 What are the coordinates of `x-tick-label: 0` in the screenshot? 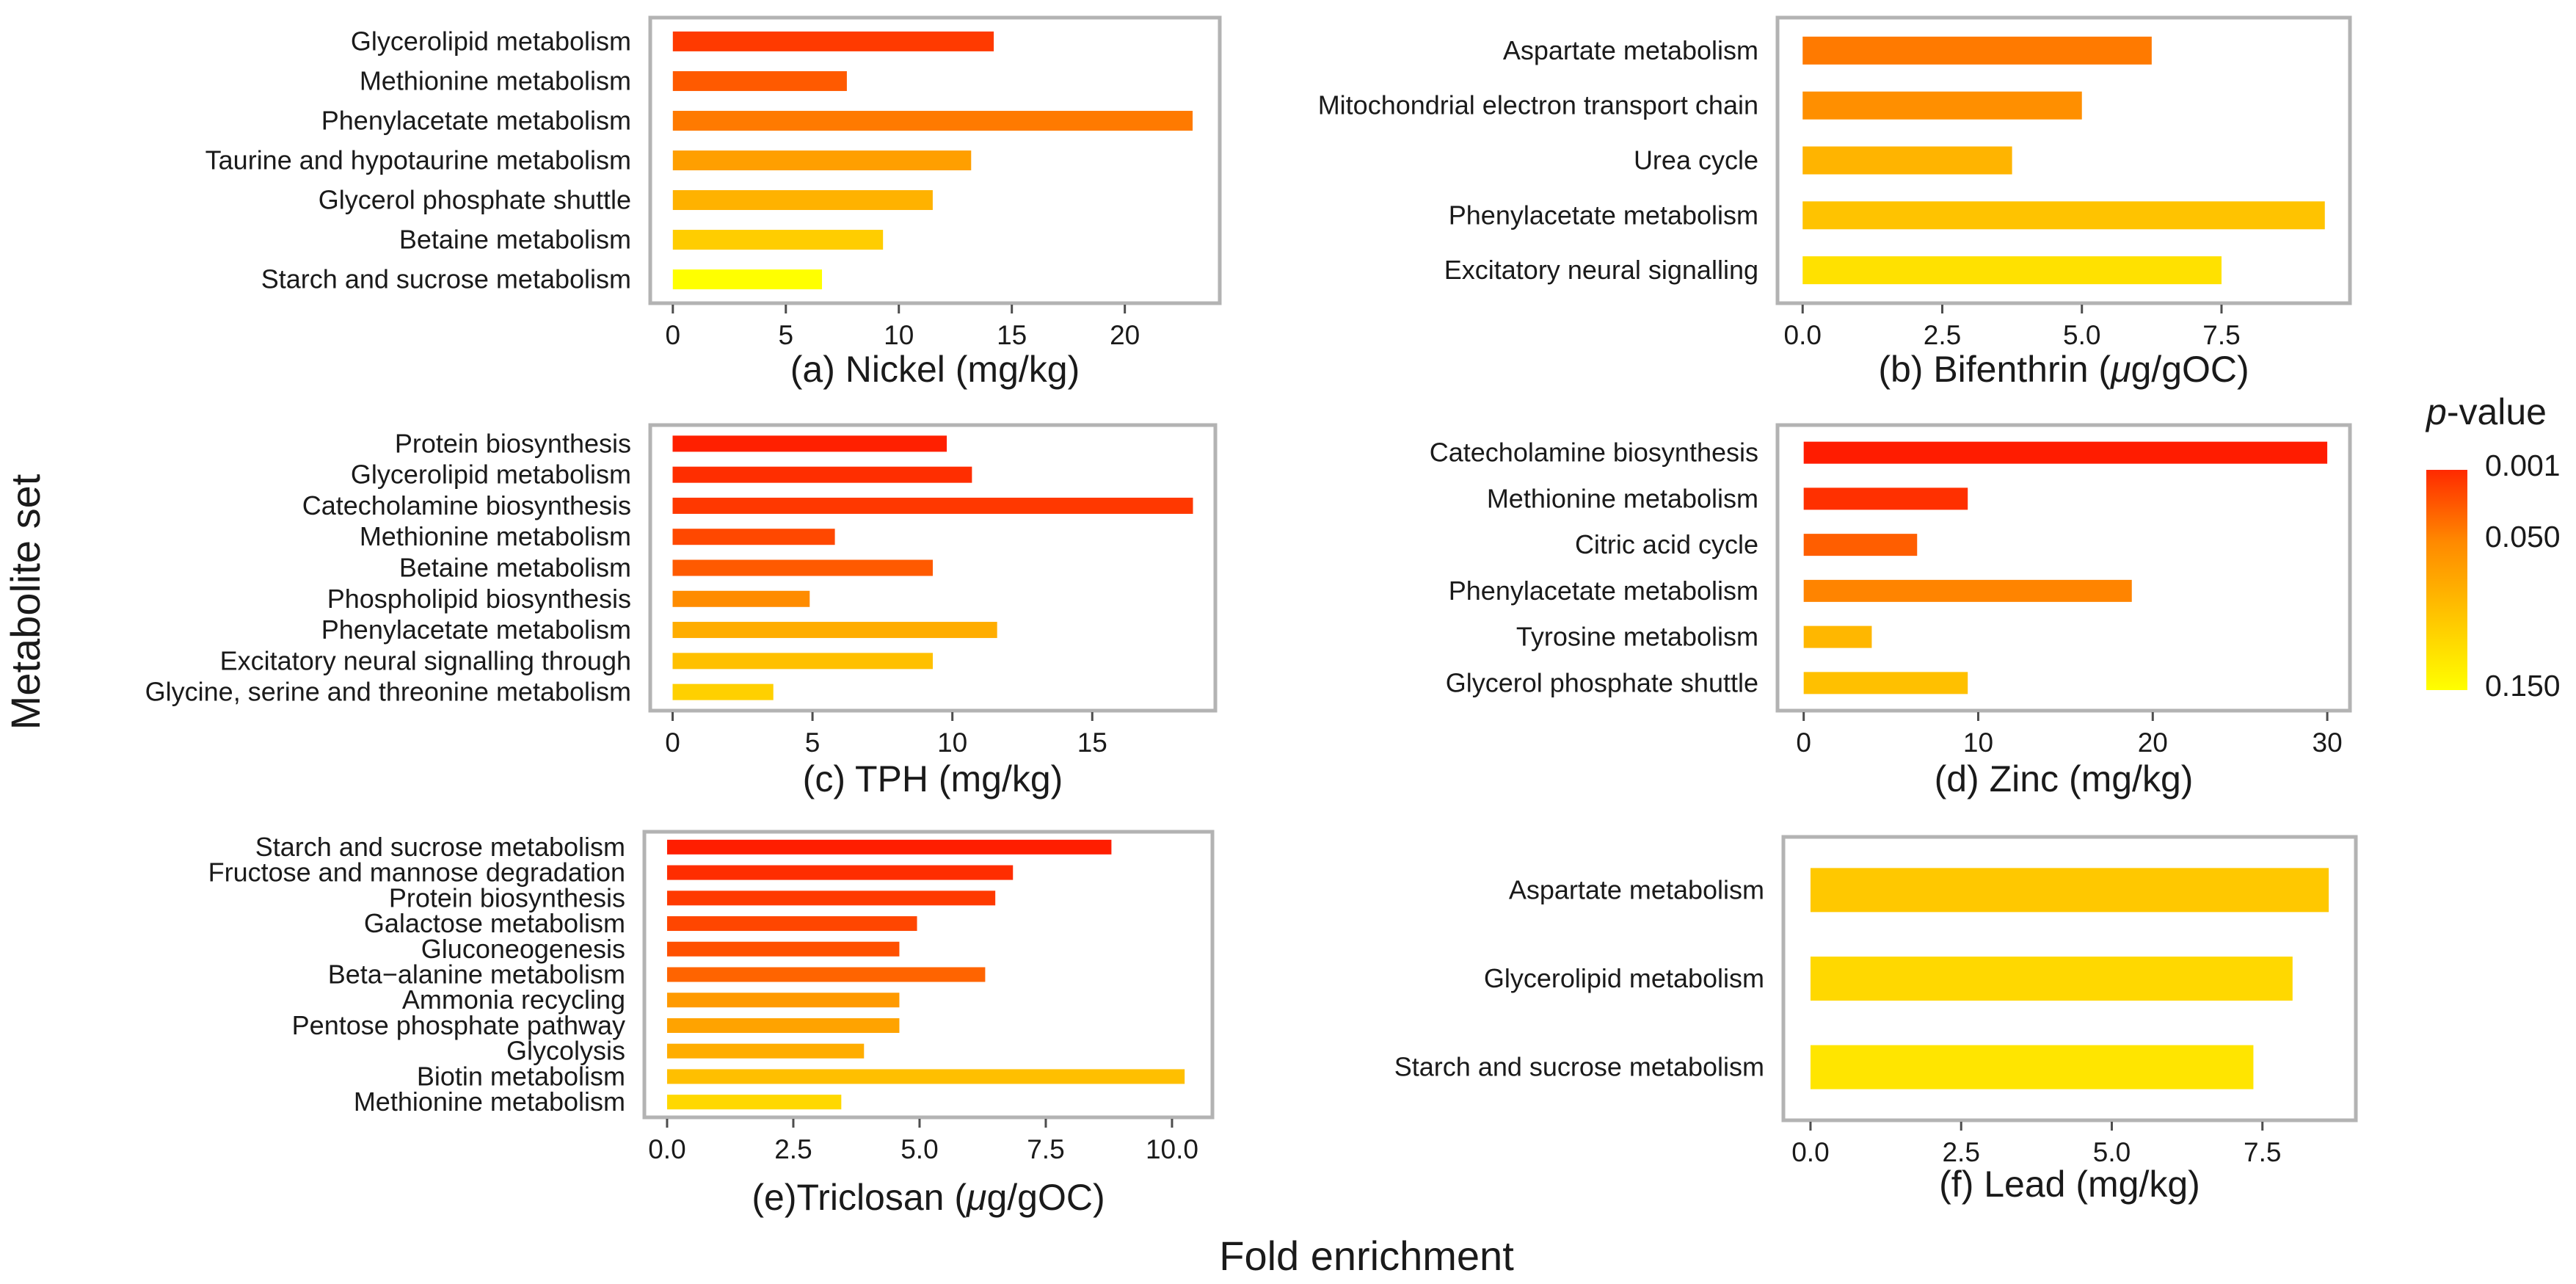 It's located at (672, 743).